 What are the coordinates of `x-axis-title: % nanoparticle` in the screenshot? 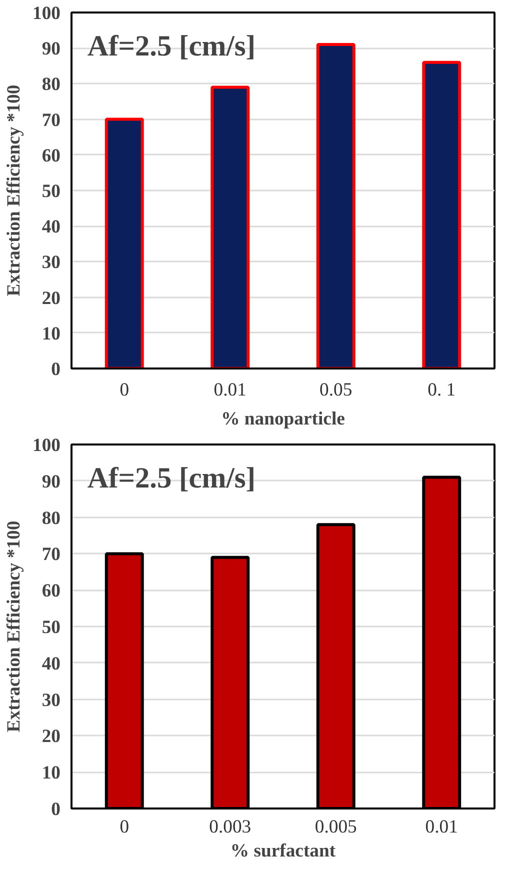 It's located at (283, 419).